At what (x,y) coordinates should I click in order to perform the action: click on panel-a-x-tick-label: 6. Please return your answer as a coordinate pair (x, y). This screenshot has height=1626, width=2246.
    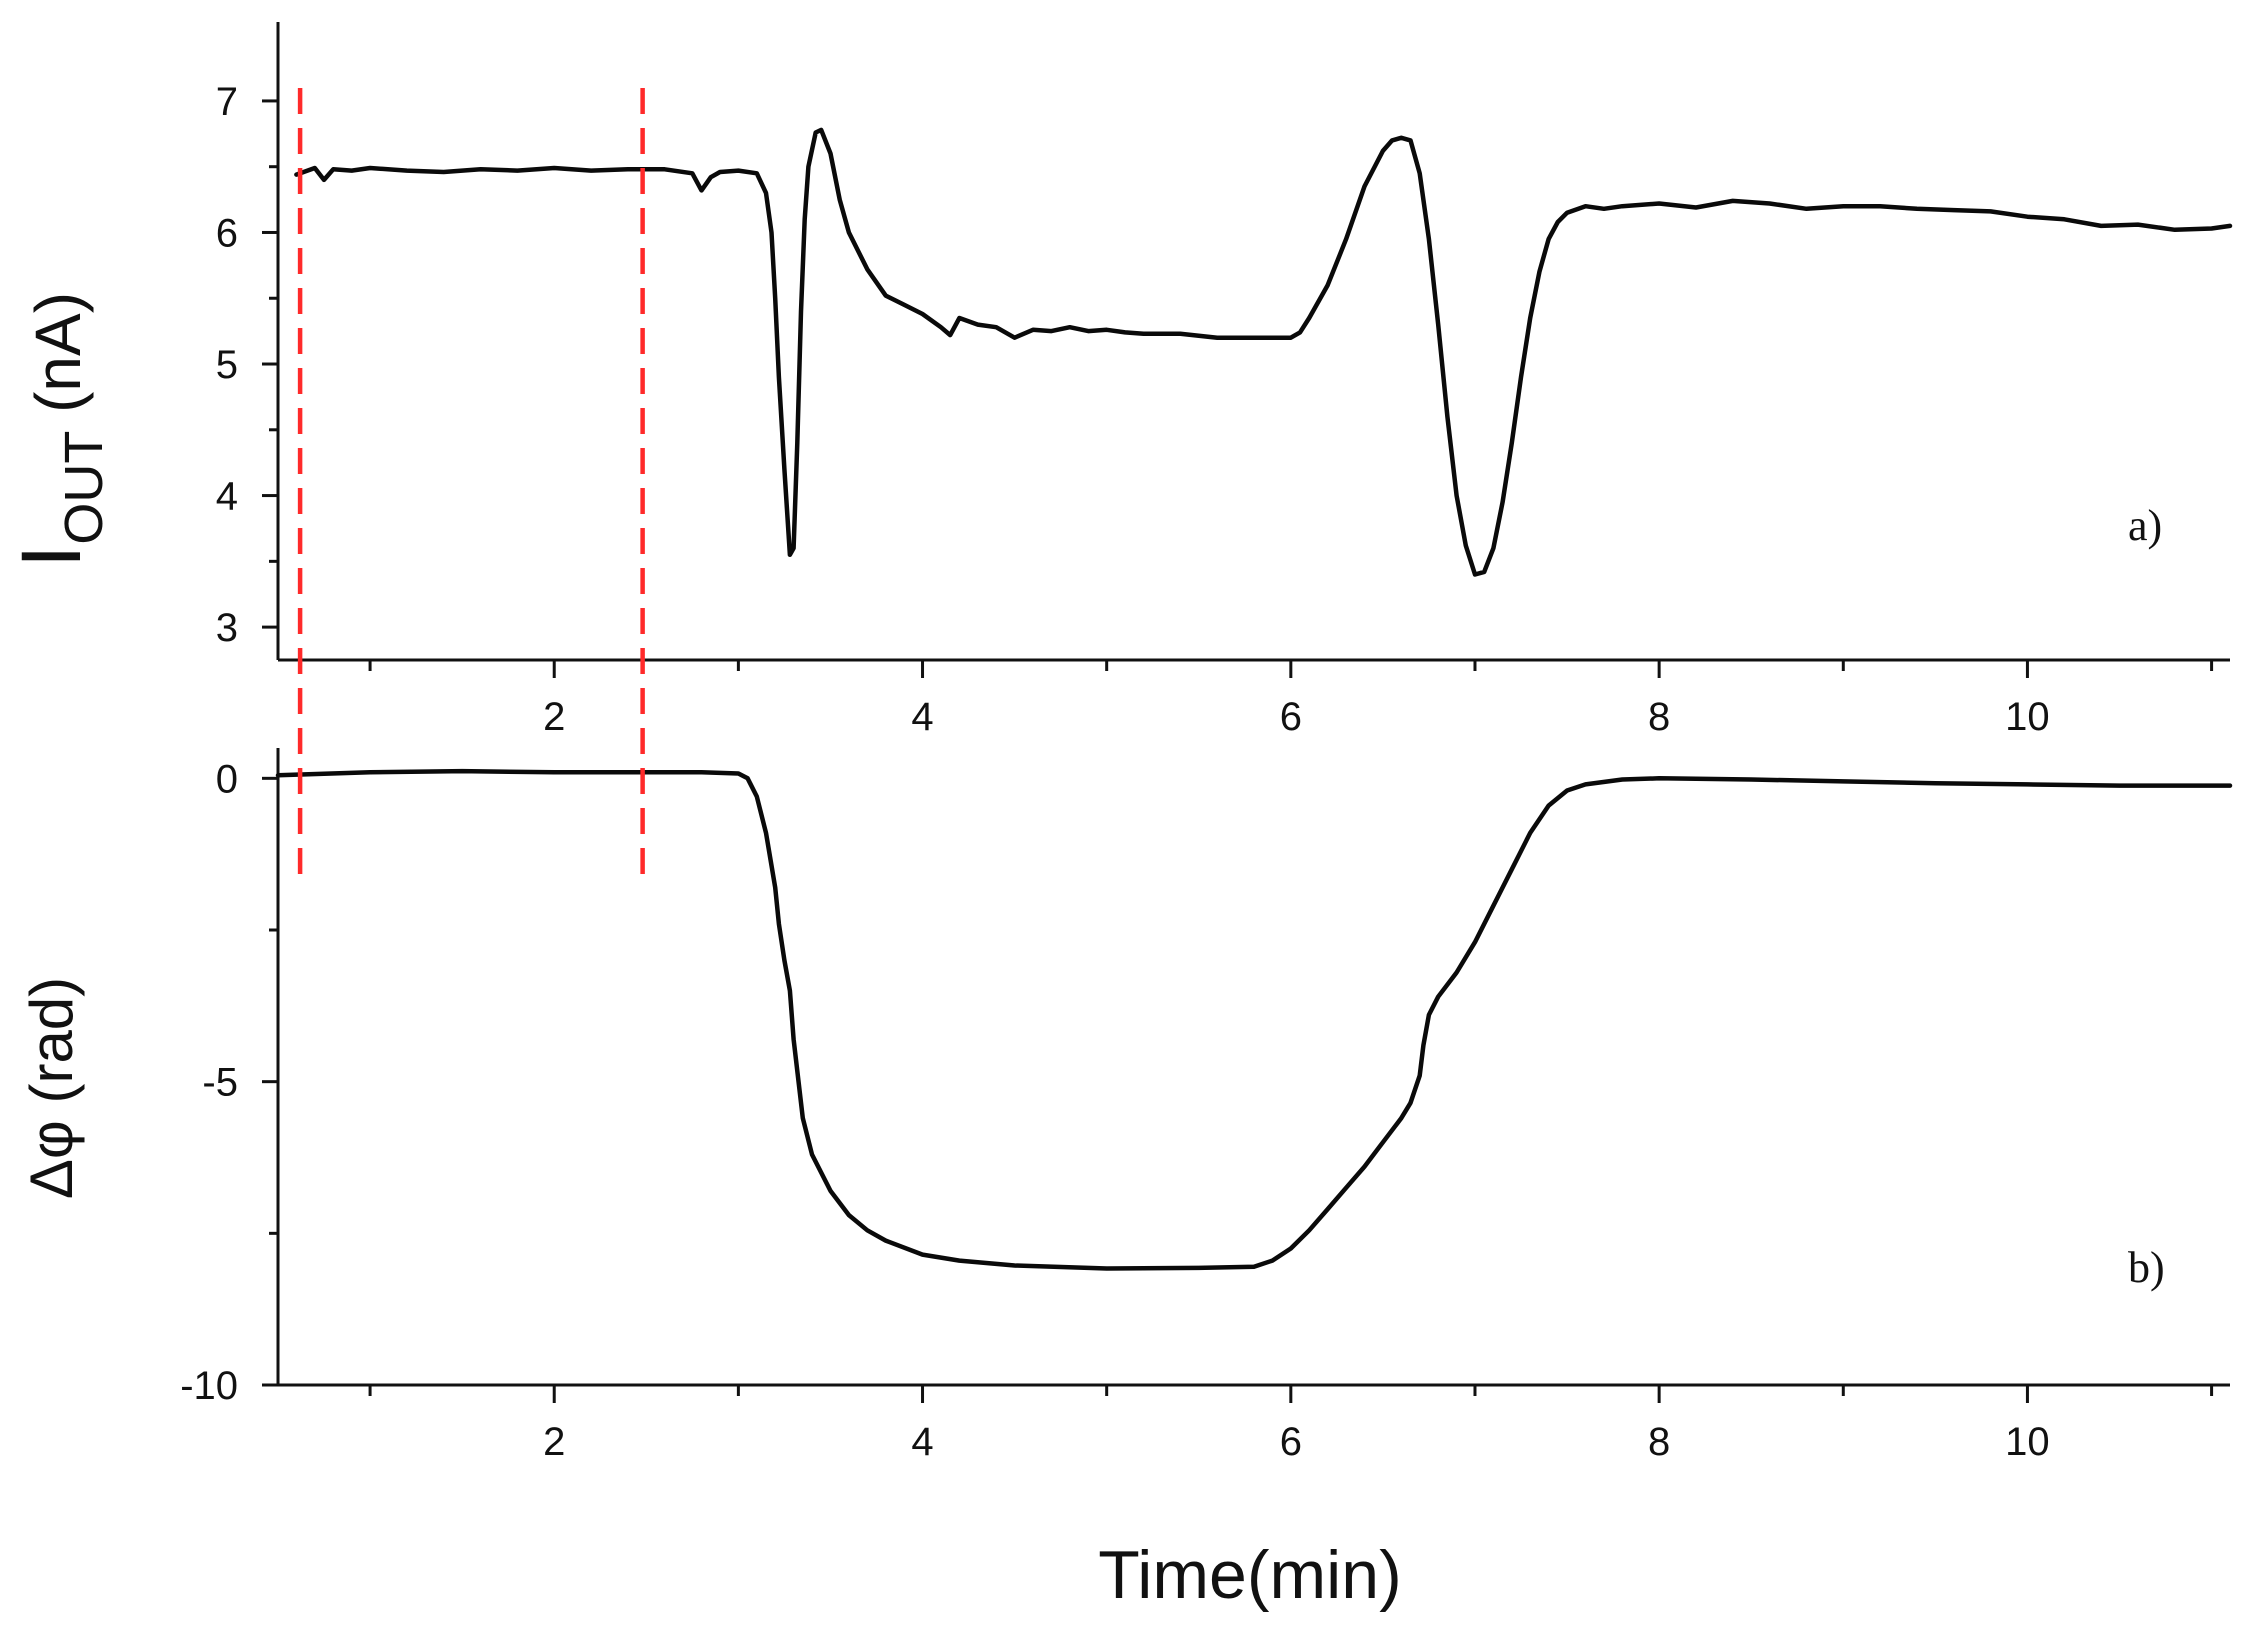
    Looking at the image, I should click on (1291, 717).